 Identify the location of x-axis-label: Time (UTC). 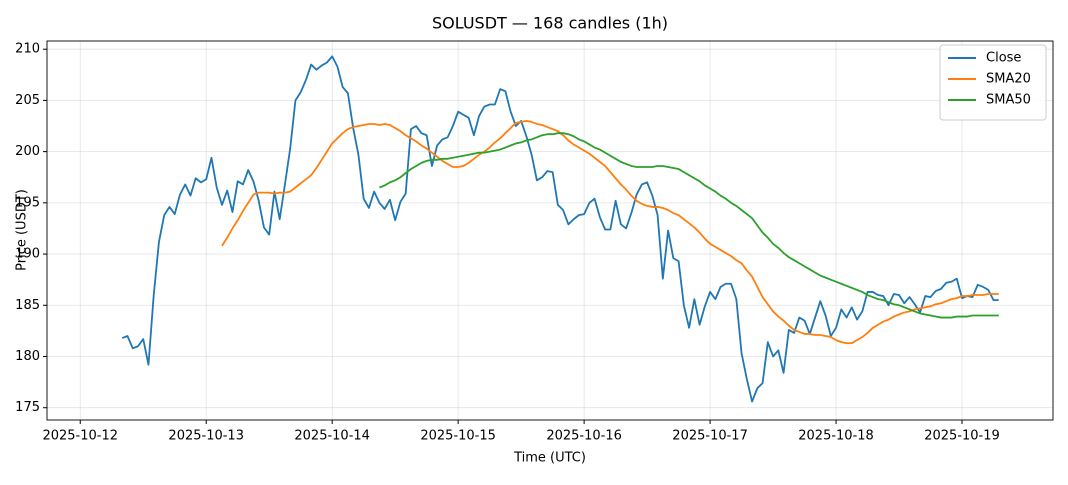
(549, 458).